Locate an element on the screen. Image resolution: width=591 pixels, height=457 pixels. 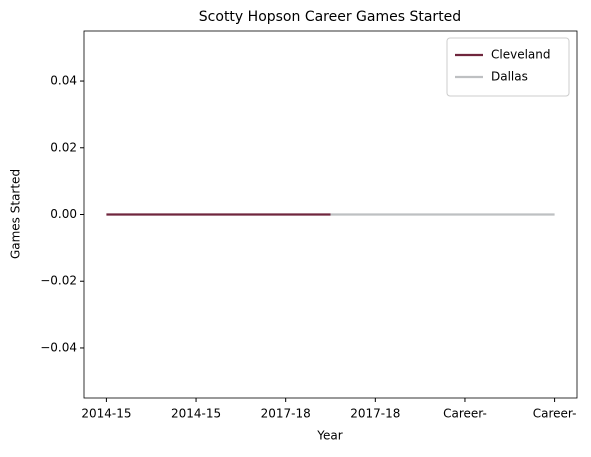
y-tick-label: 0.02 is located at coordinates (63, 147).